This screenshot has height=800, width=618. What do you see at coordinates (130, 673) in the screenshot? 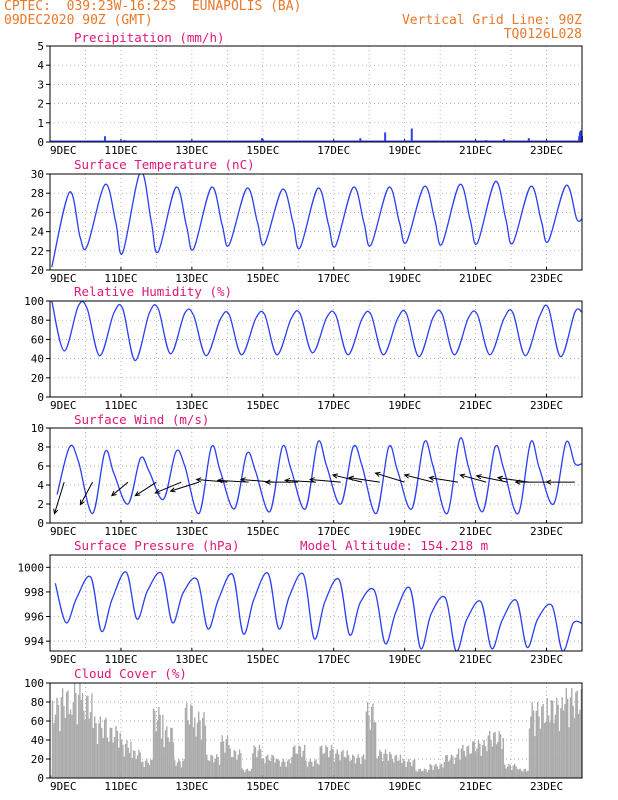
I see `cloud-title: Cloud Cover (%)` at bounding box center [130, 673].